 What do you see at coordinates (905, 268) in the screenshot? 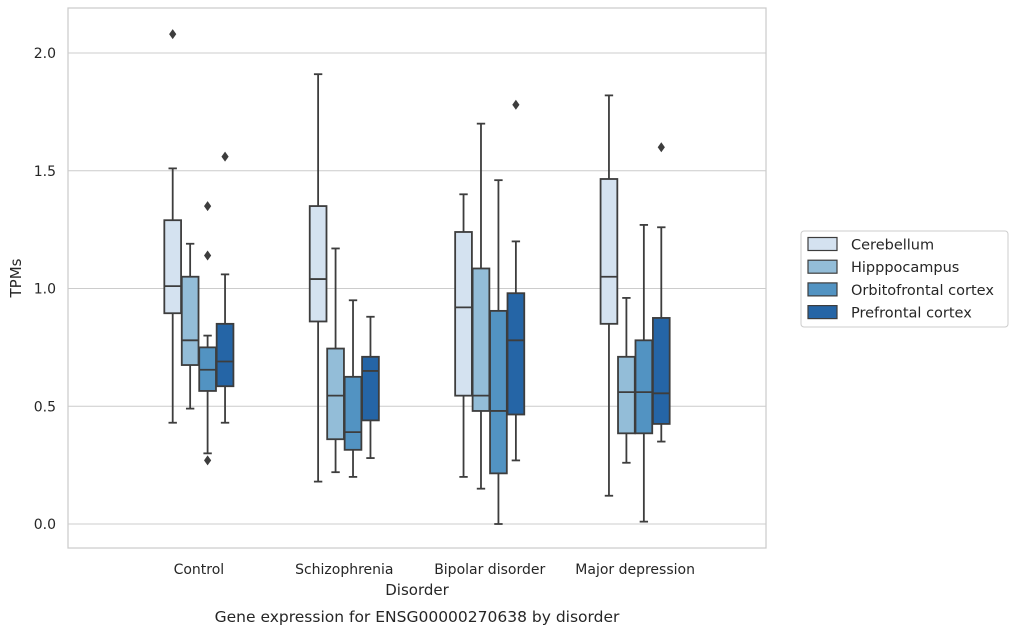
I see `legend-entry-label: Hipppocampus` at bounding box center [905, 268].